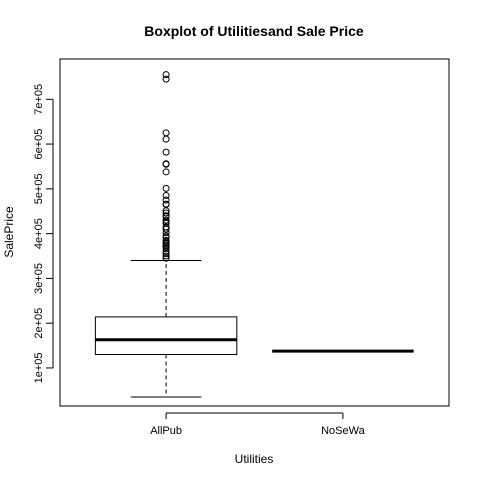 This screenshot has width=480, height=485. I want to click on y-tick-label: 7e+05, so click(39, 99).